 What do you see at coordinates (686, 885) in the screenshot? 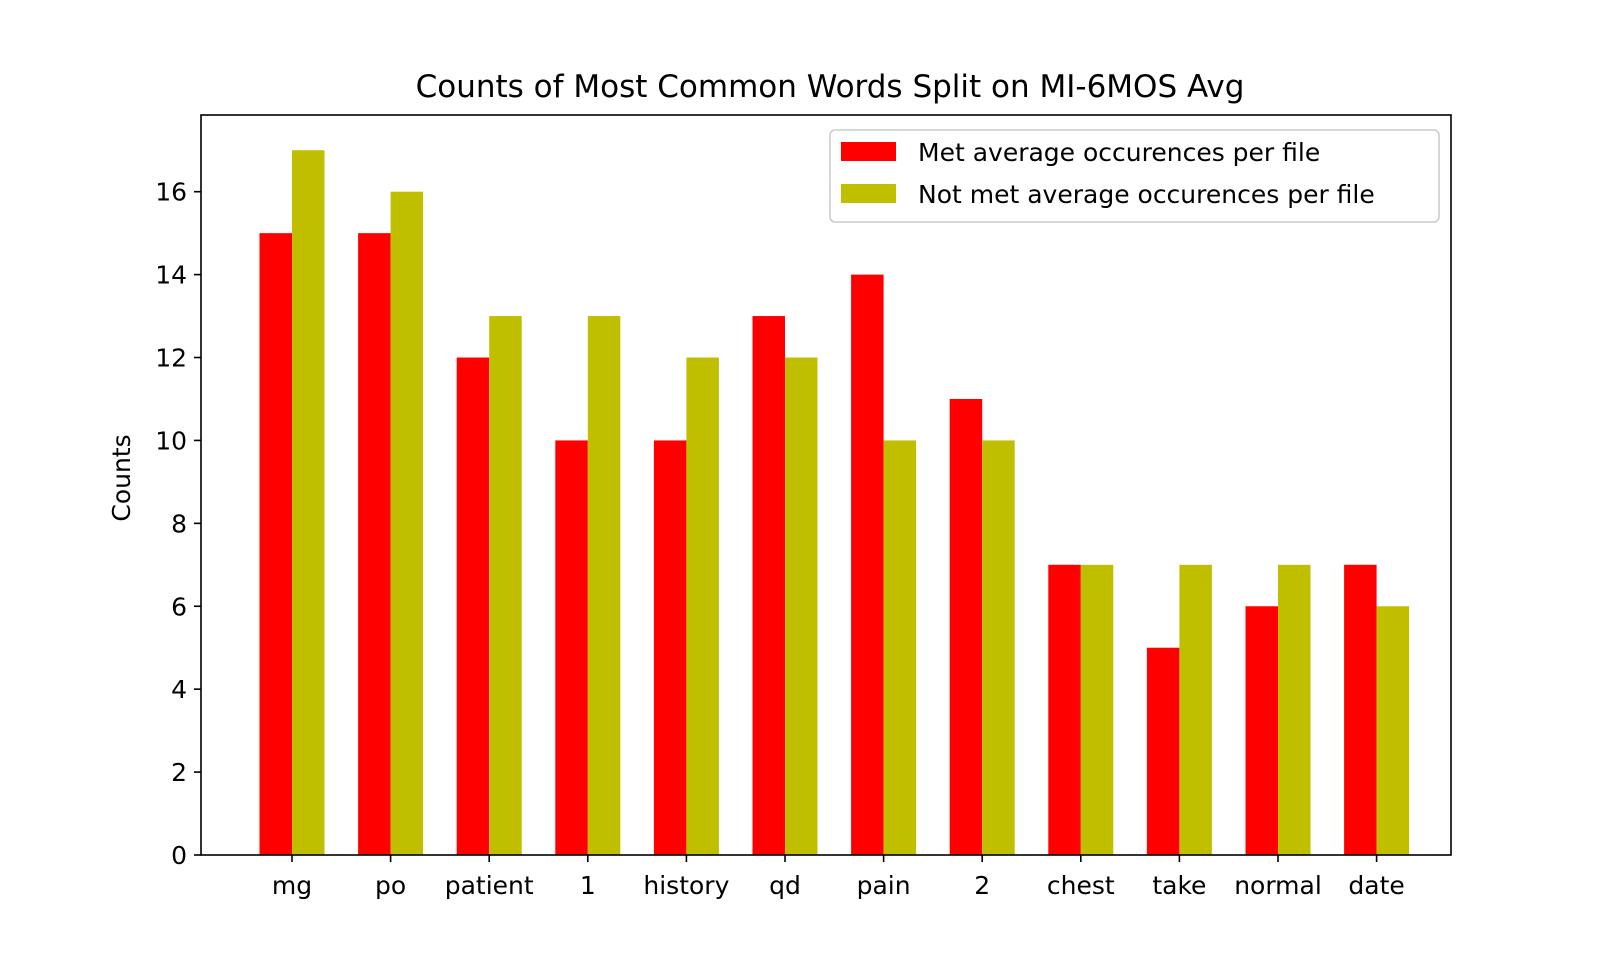
I see `x-tick-label: history` at bounding box center [686, 885].